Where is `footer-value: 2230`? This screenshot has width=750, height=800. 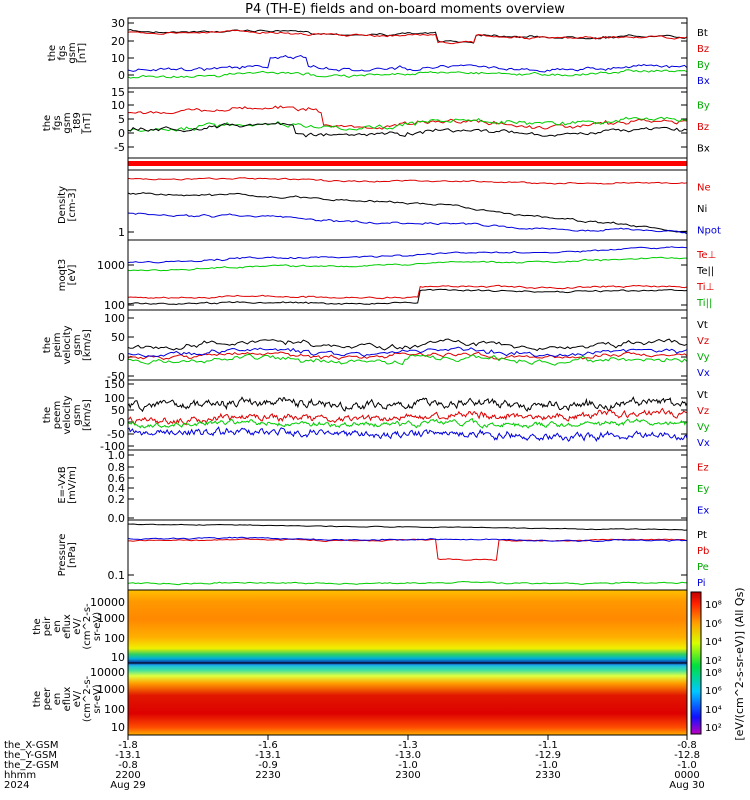 footer-value: 2230 is located at coordinates (267, 775).